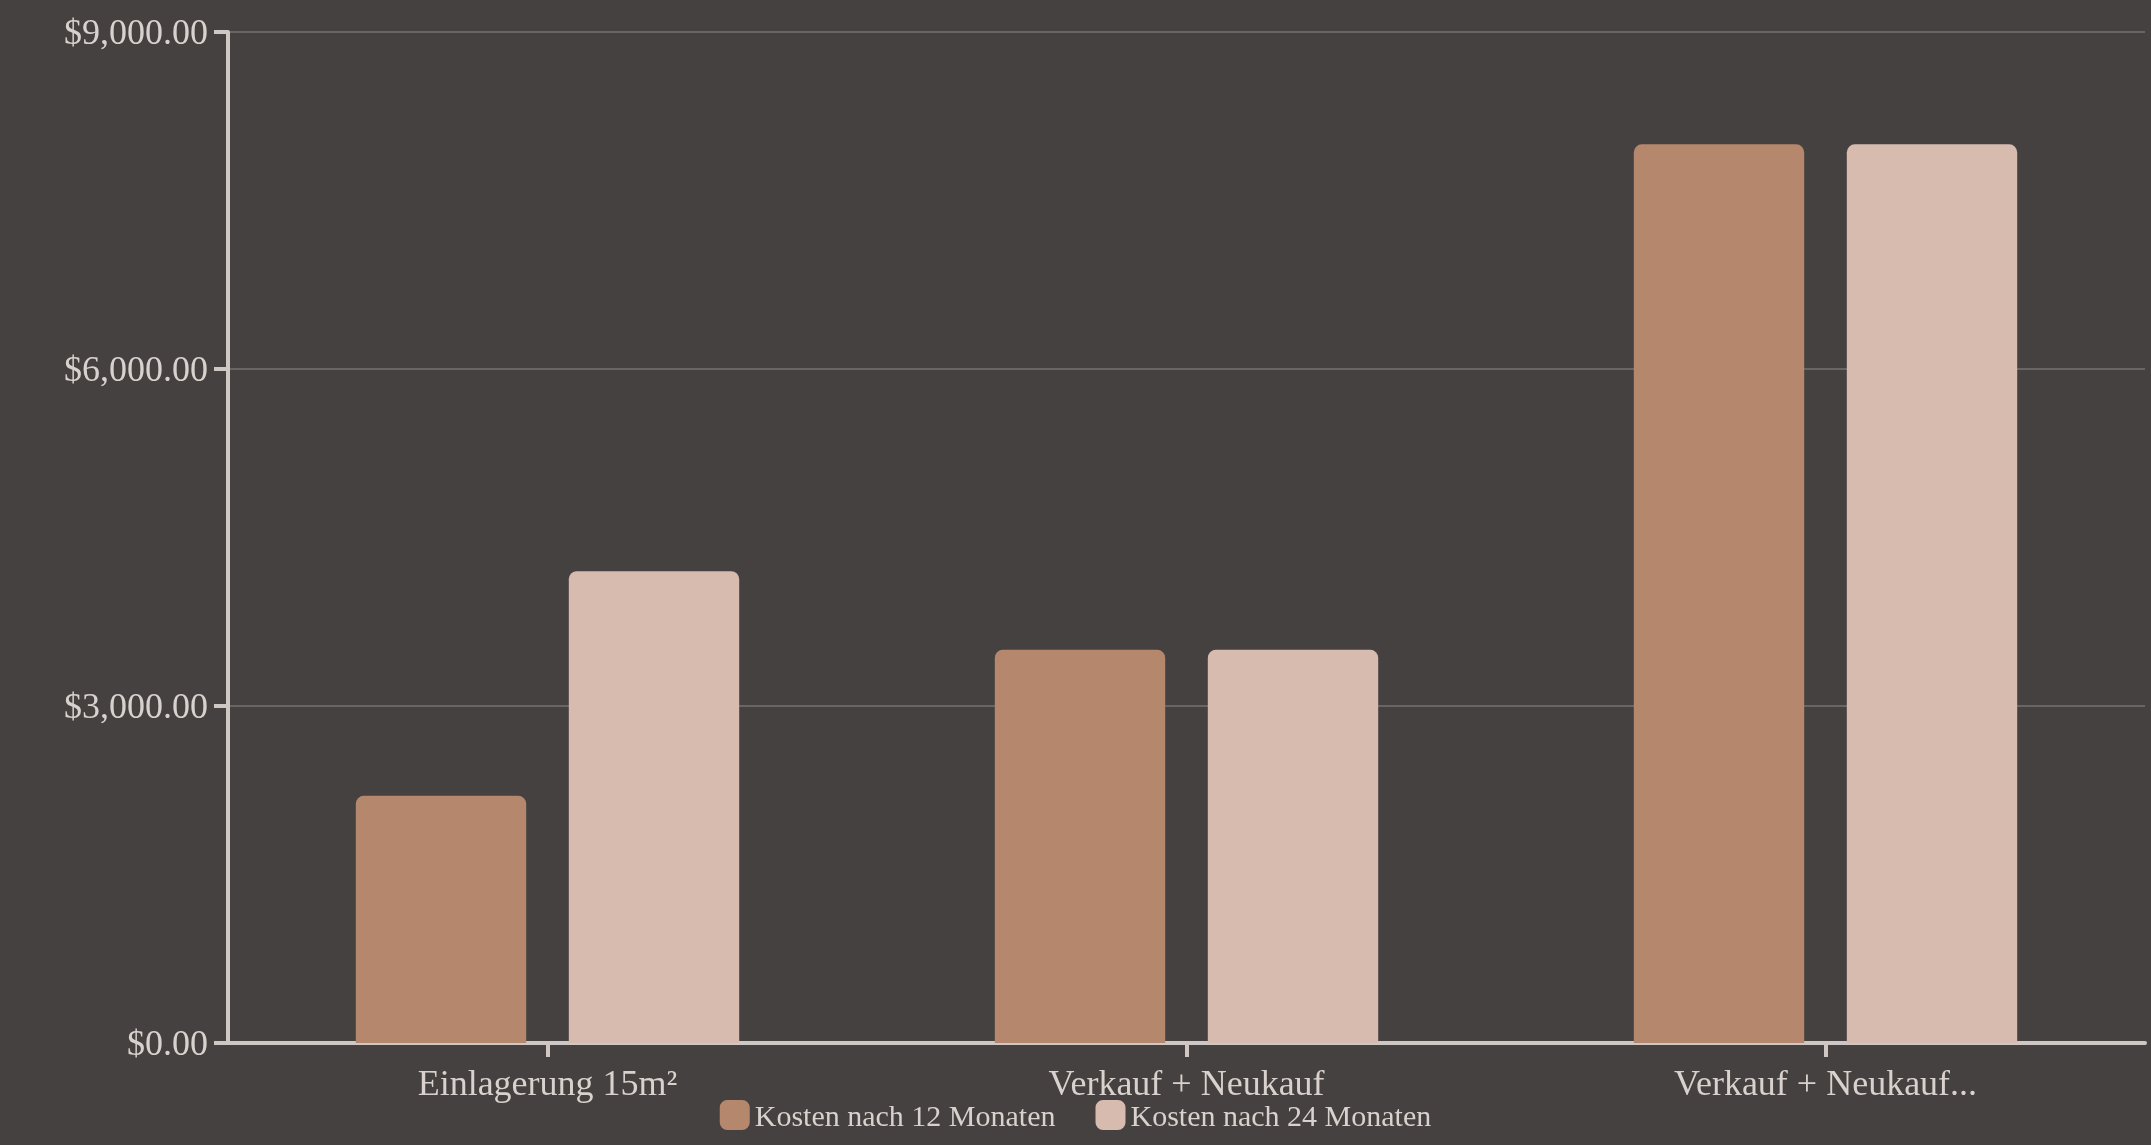  Describe the element at coordinates (167, 1043) in the screenshot. I see `y-tick-label: $0.00` at that location.